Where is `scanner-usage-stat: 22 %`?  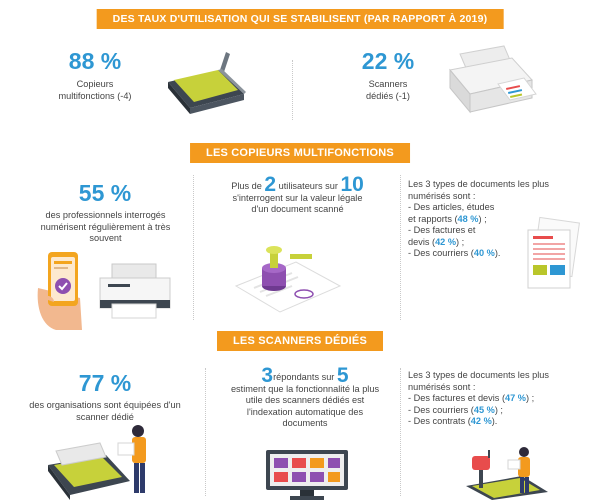
scanner-usage-stat: 22 % is located at coordinates (388, 61).